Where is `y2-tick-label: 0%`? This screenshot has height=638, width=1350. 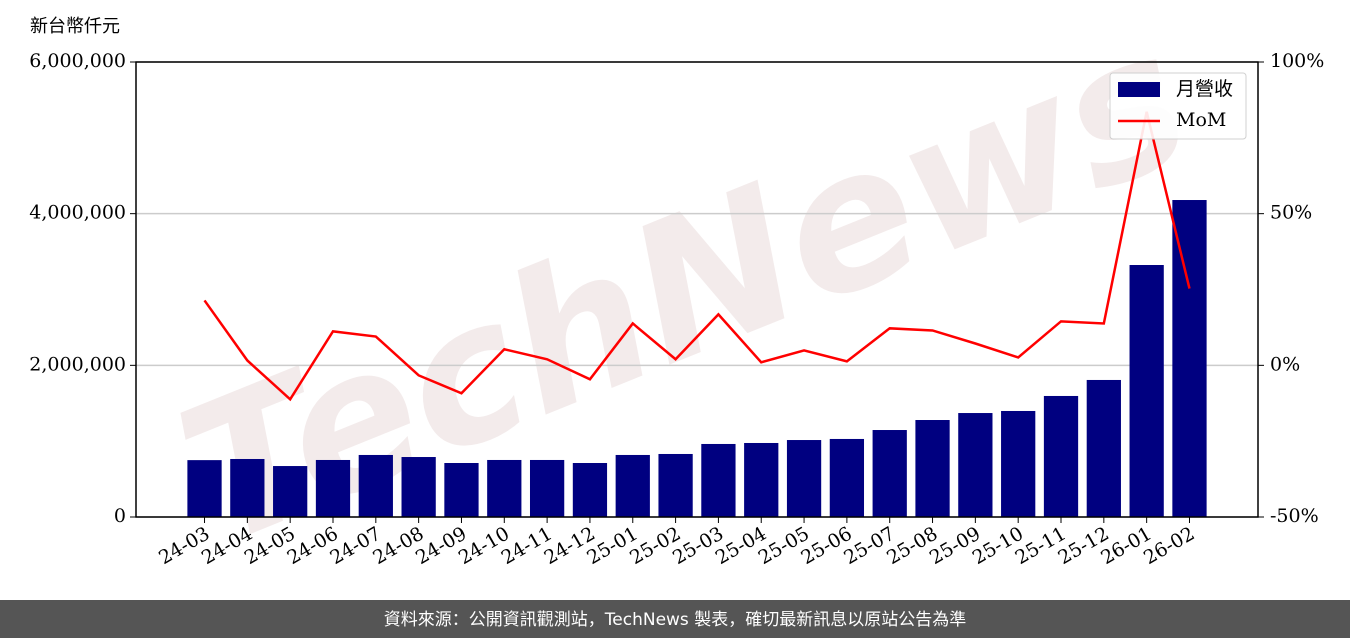 y2-tick-label: 0% is located at coordinates (1285, 364).